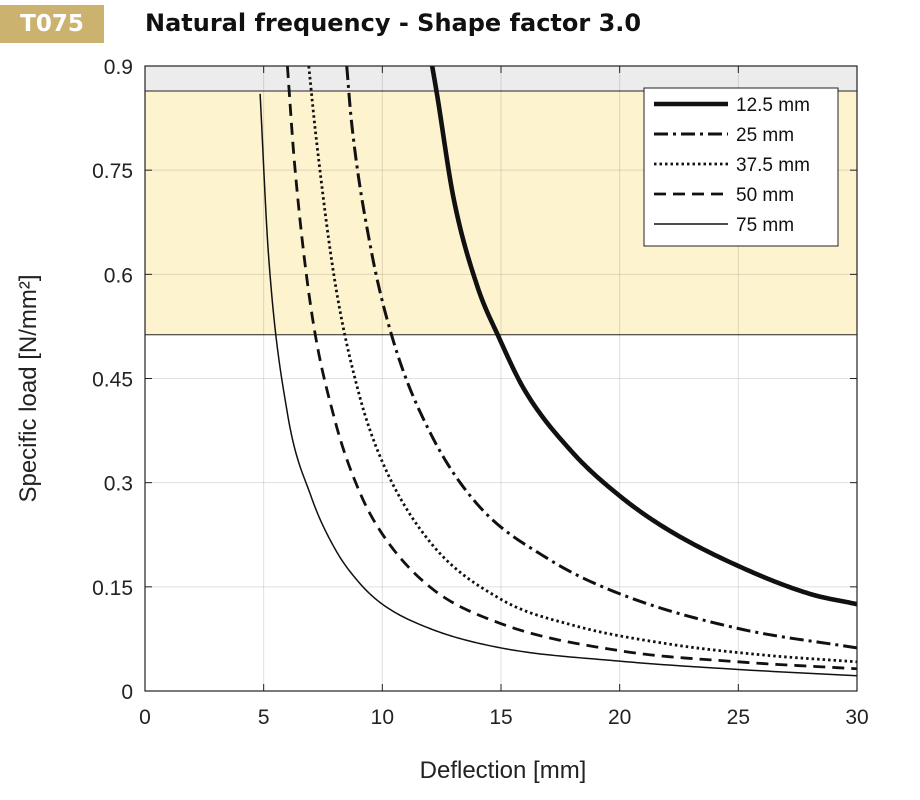 The width and height of the screenshot is (920, 800). Describe the element at coordinates (112, 171) in the screenshot. I see `y-tick-label-5: 0.75` at that location.